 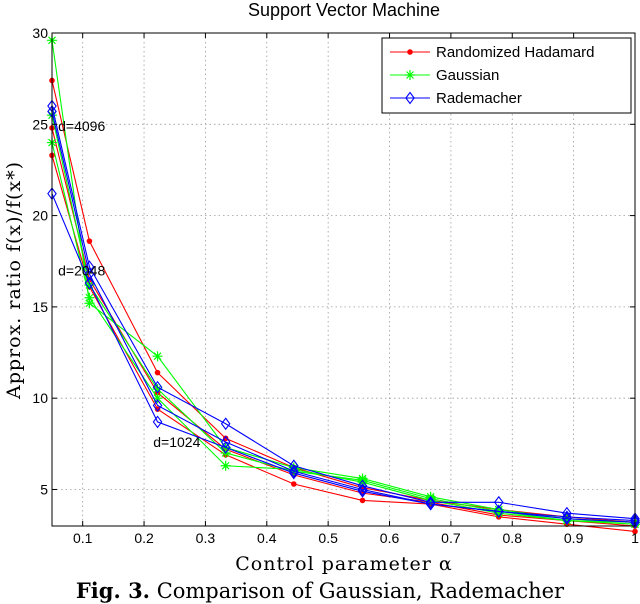 What do you see at coordinates (40, 307) in the screenshot?
I see `y-tick-label: 15` at bounding box center [40, 307].